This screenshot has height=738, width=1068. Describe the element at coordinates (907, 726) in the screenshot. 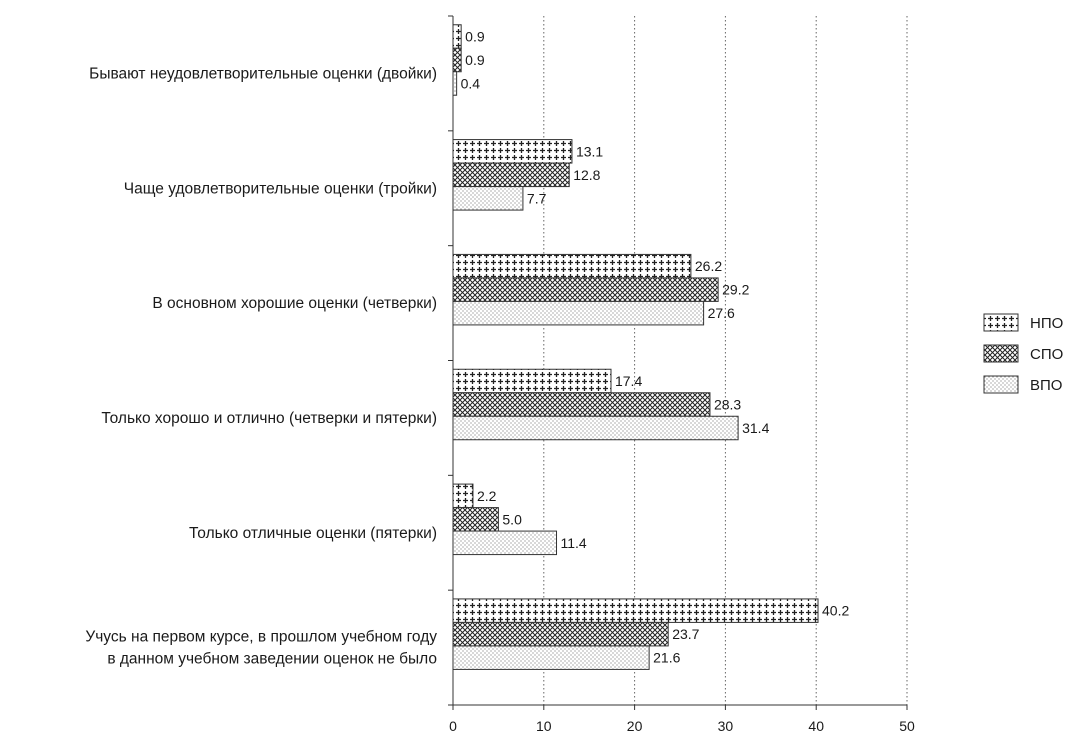

I see `x-tick-label: 50` at that location.